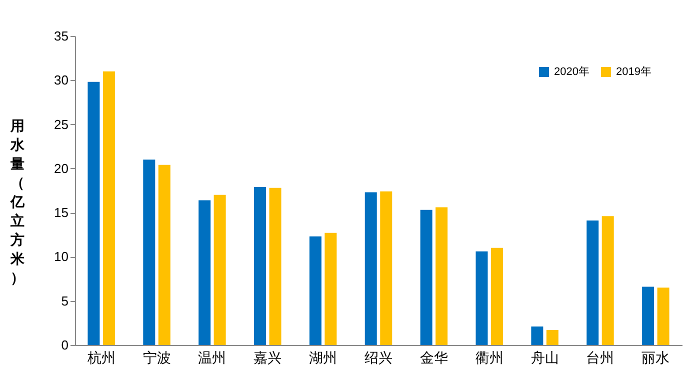 This screenshot has height=373, width=692. What do you see at coordinates (323, 358) in the screenshot?
I see `x-tick-label: 湖州` at bounding box center [323, 358].